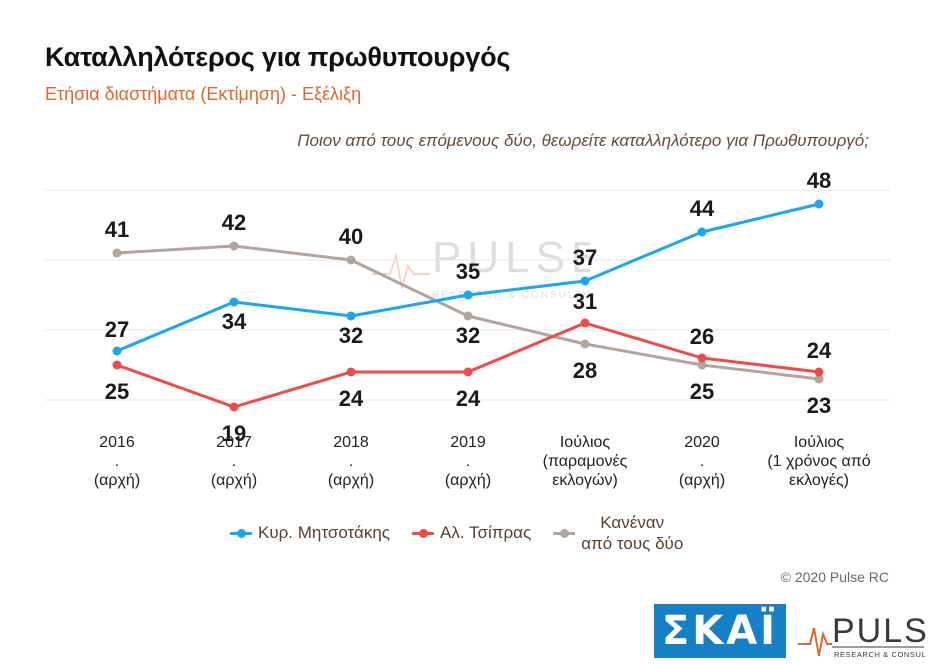  Describe the element at coordinates (585, 370) in the screenshot. I see `data-label: 28` at that location.